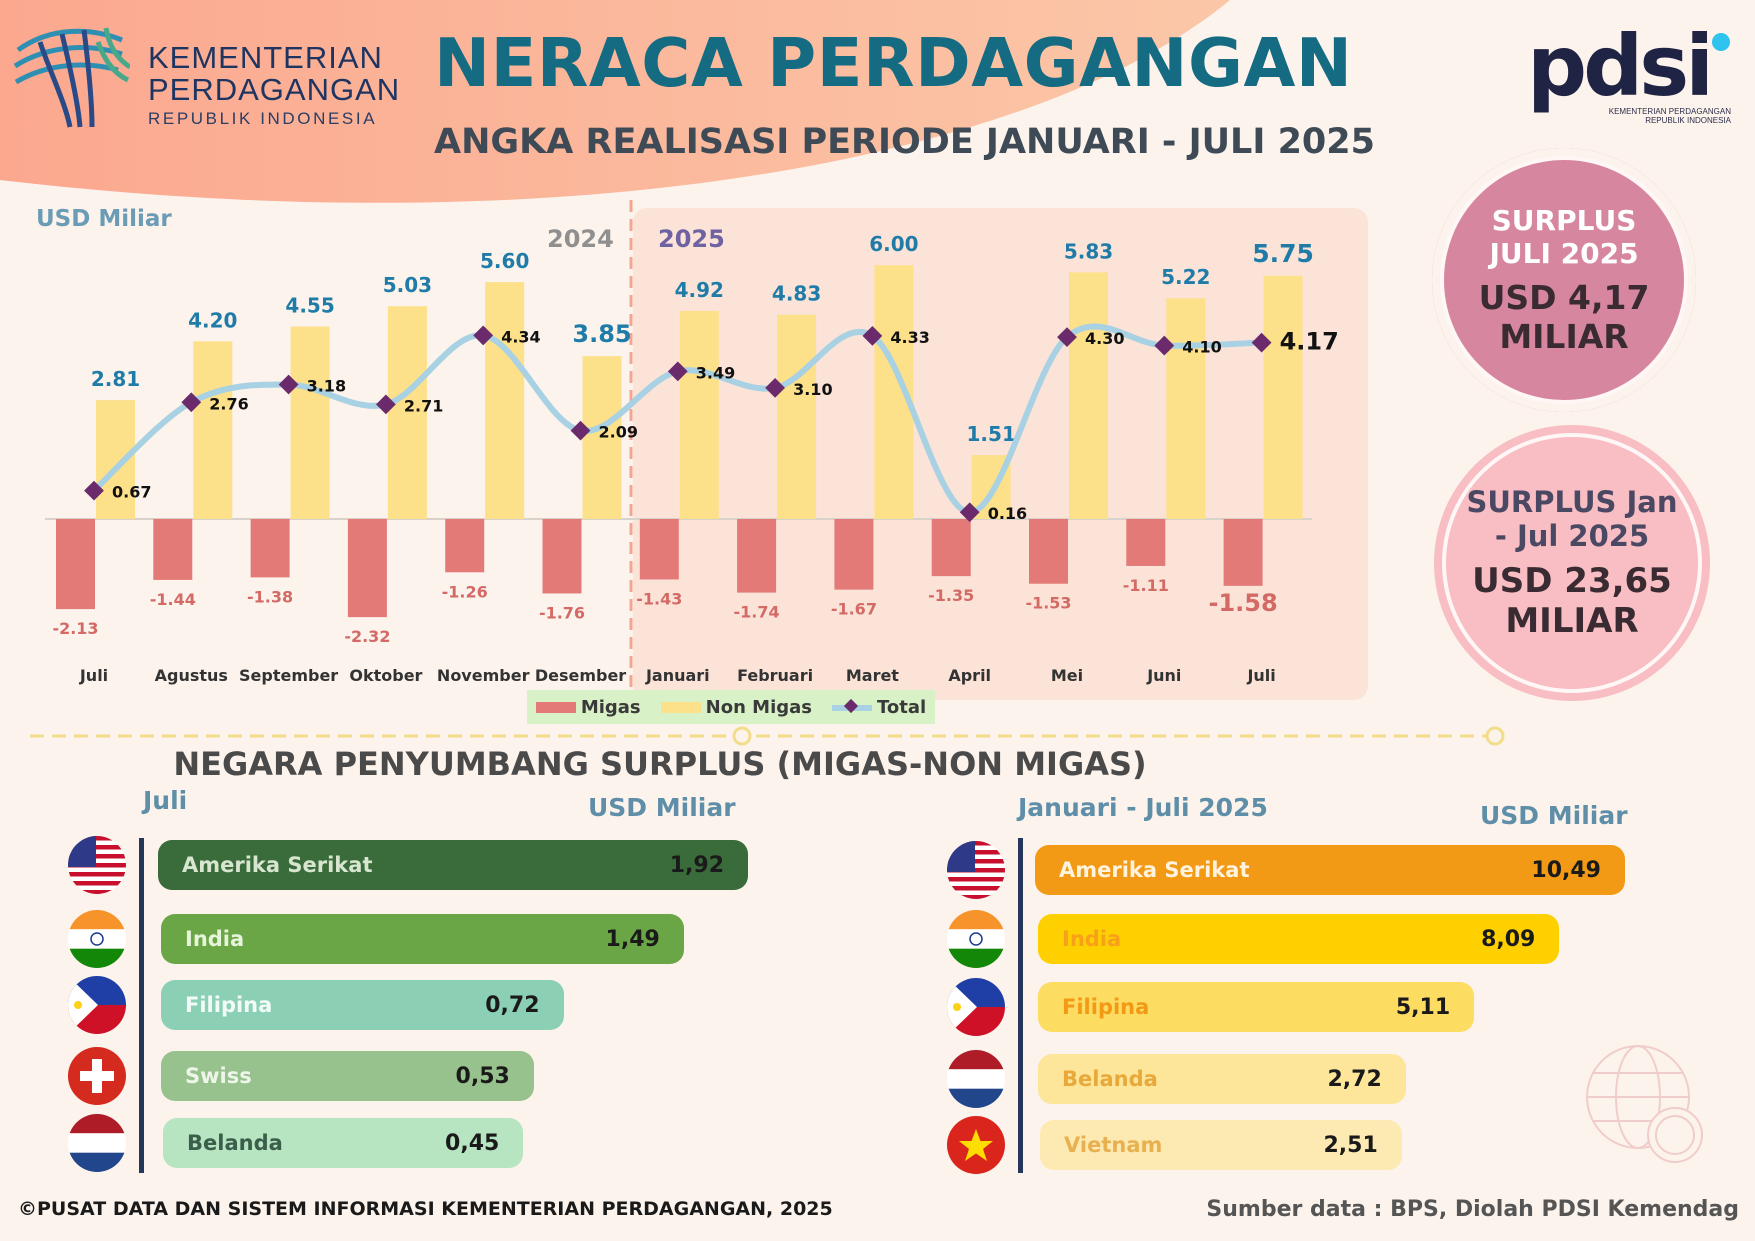 The height and width of the screenshot is (1241, 1755). What do you see at coordinates (1185, 277) in the screenshot?
I see `nonmigas-value-label: 5.22` at bounding box center [1185, 277].